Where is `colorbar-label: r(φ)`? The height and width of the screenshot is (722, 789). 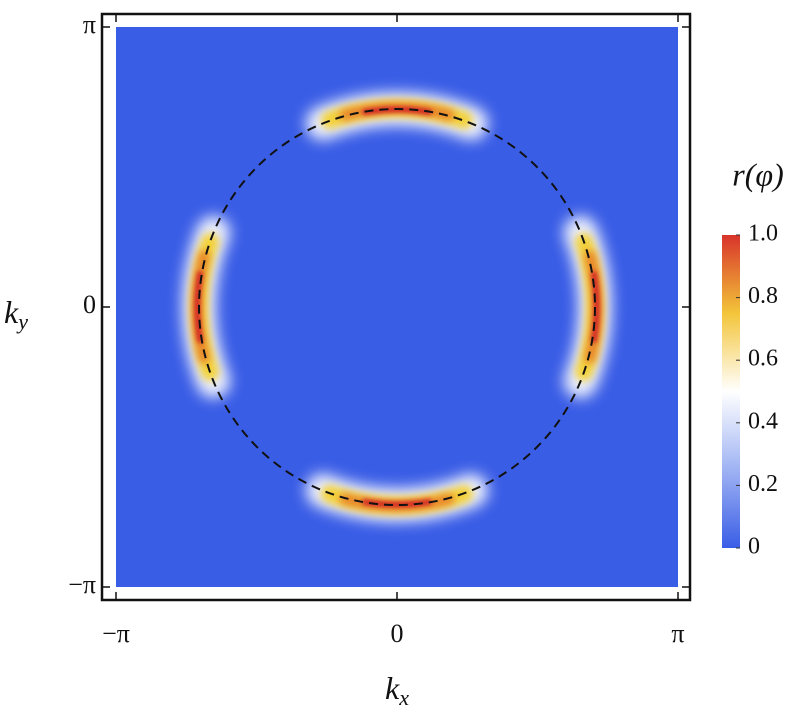
colorbar-label: r(φ) is located at coordinates (757, 174).